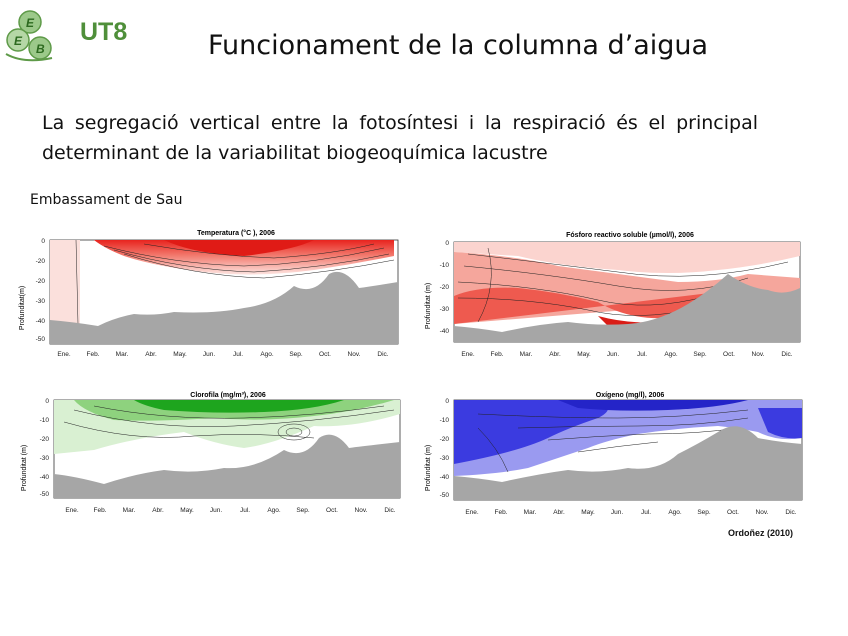  Describe the element at coordinates (236, 233) in the screenshot. I see `panel-title: Temperatura (°C ), 2006` at that location.